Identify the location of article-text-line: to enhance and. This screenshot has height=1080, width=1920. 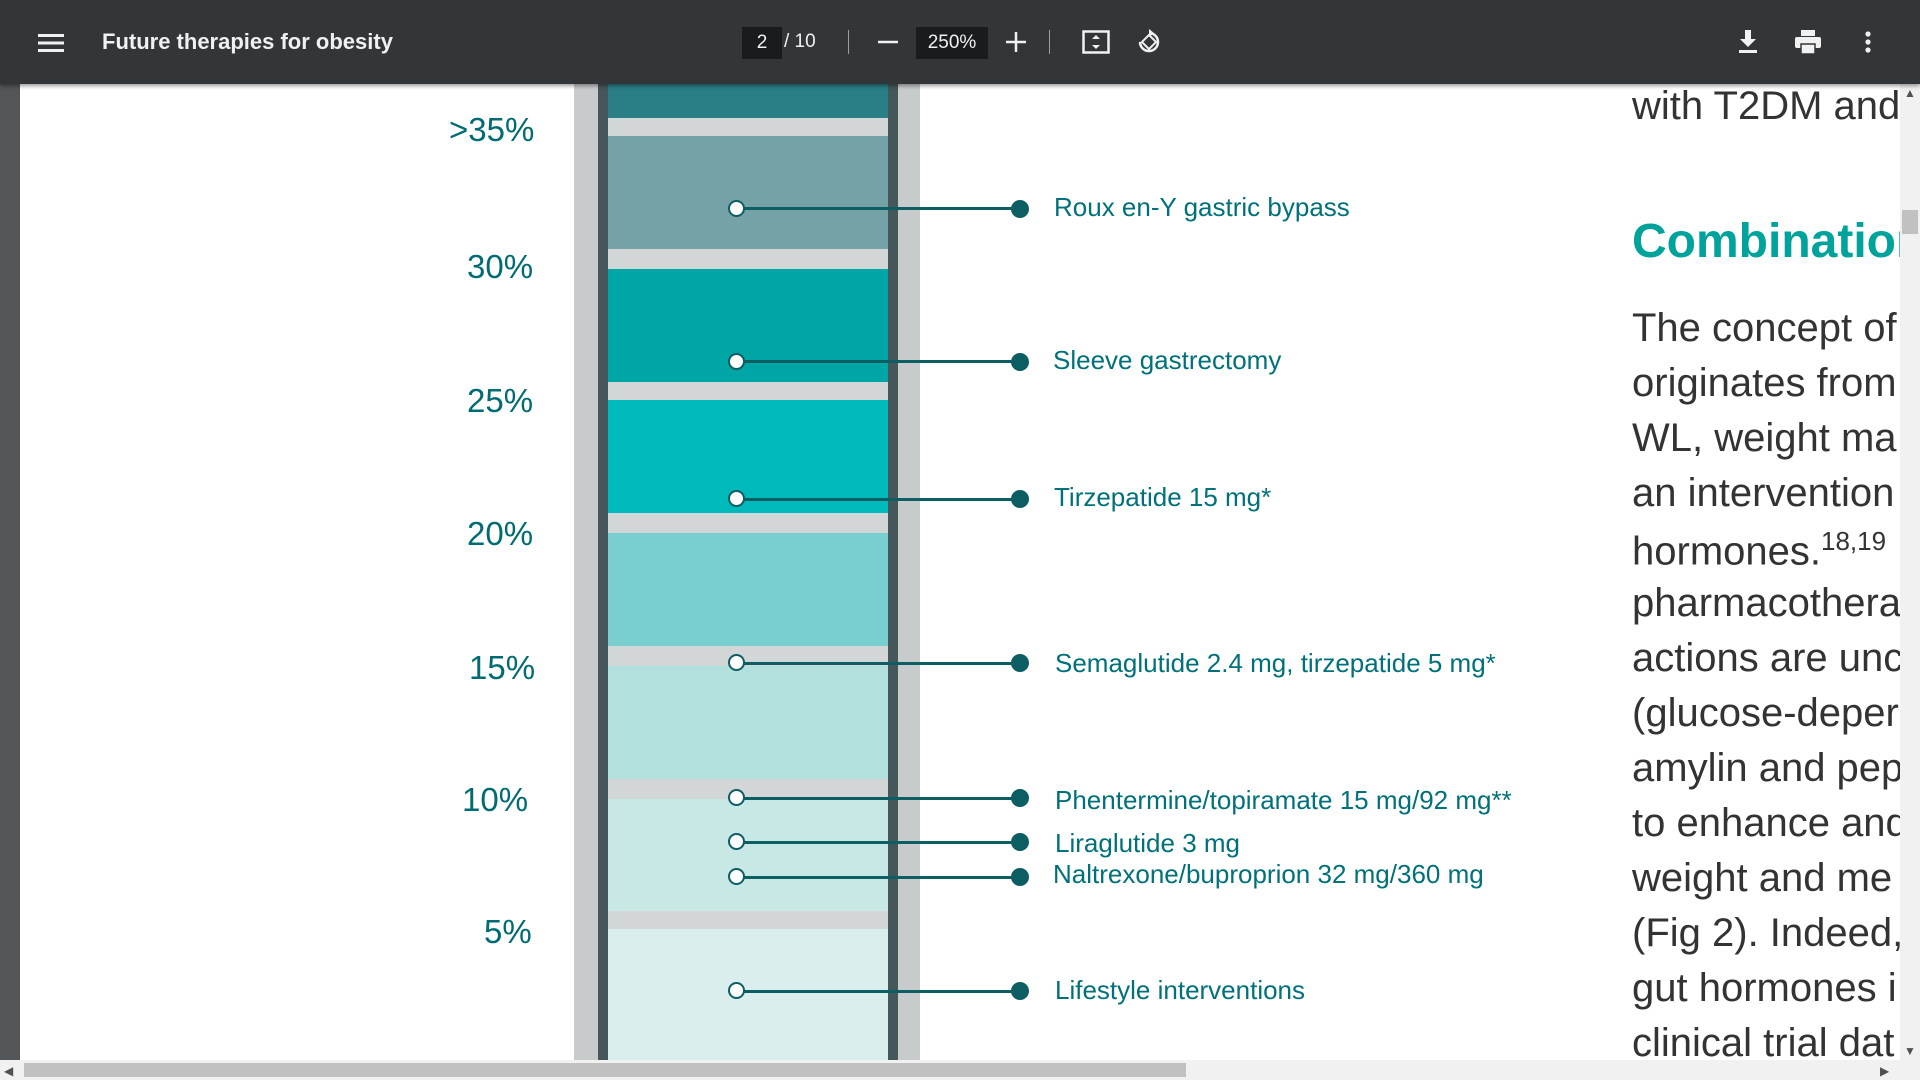
(1766, 823).